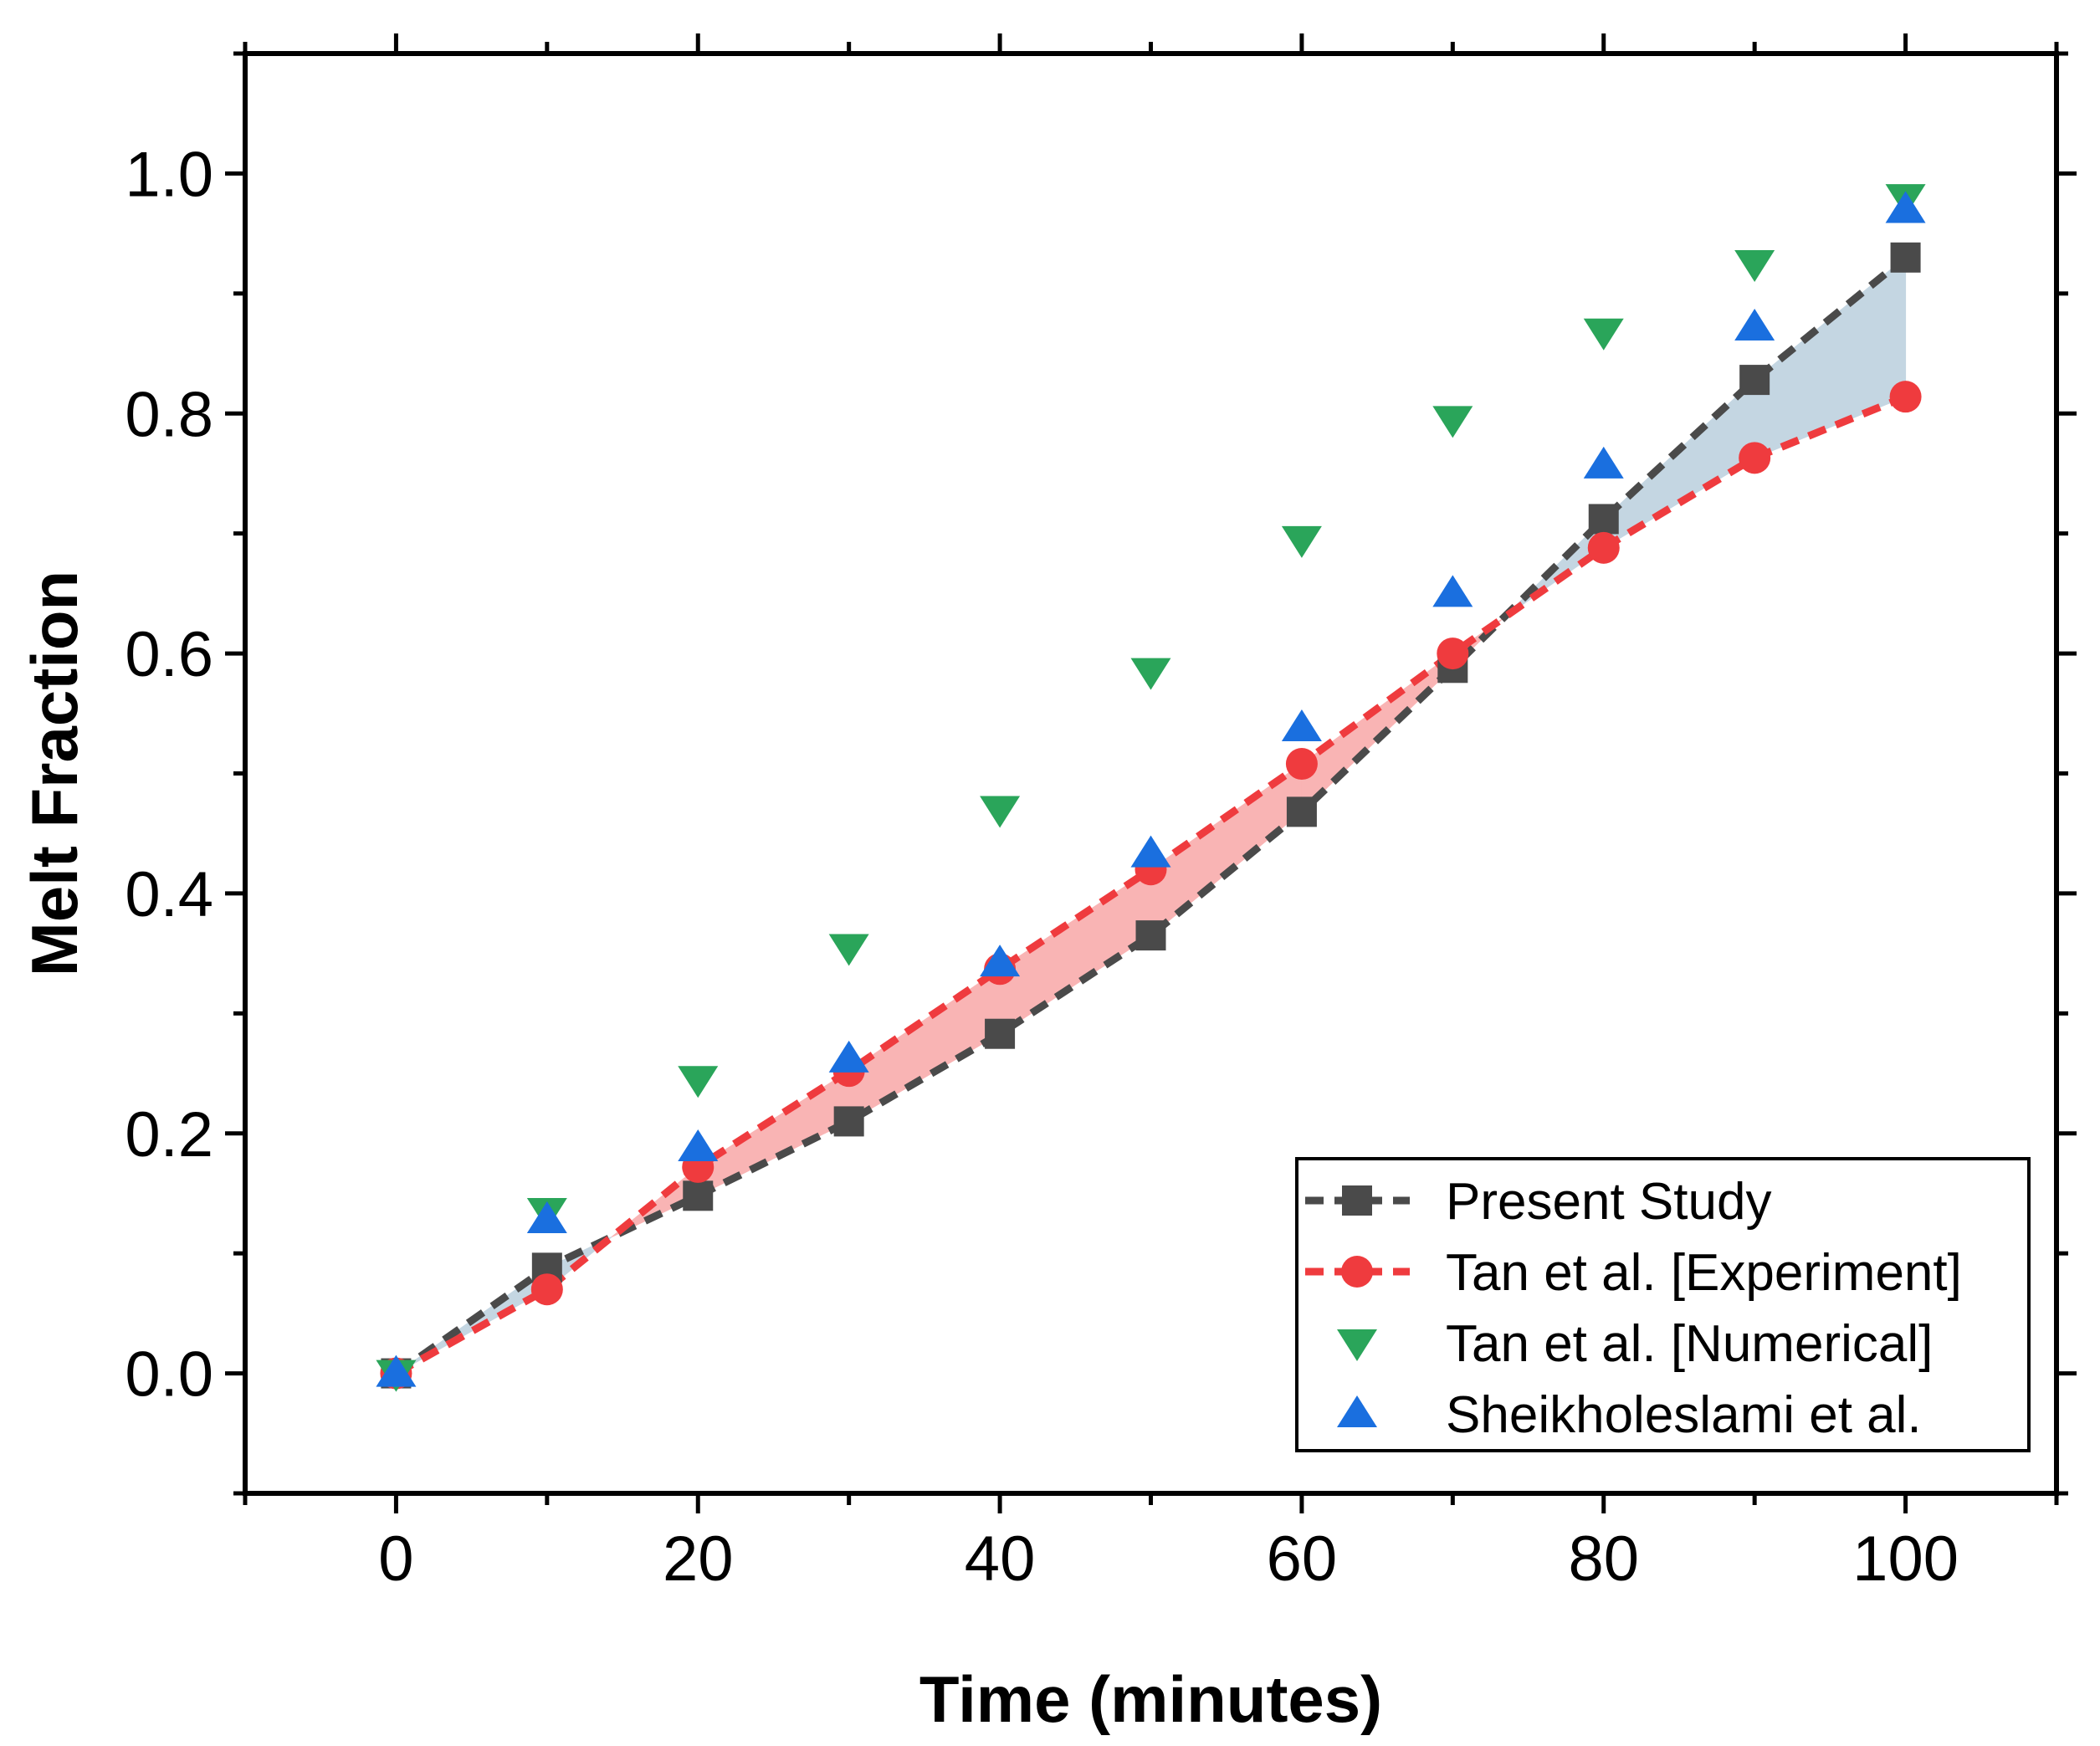  What do you see at coordinates (1357, 1272) in the screenshot?
I see `legend-marker-tan-et-al-experiment` at bounding box center [1357, 1272].